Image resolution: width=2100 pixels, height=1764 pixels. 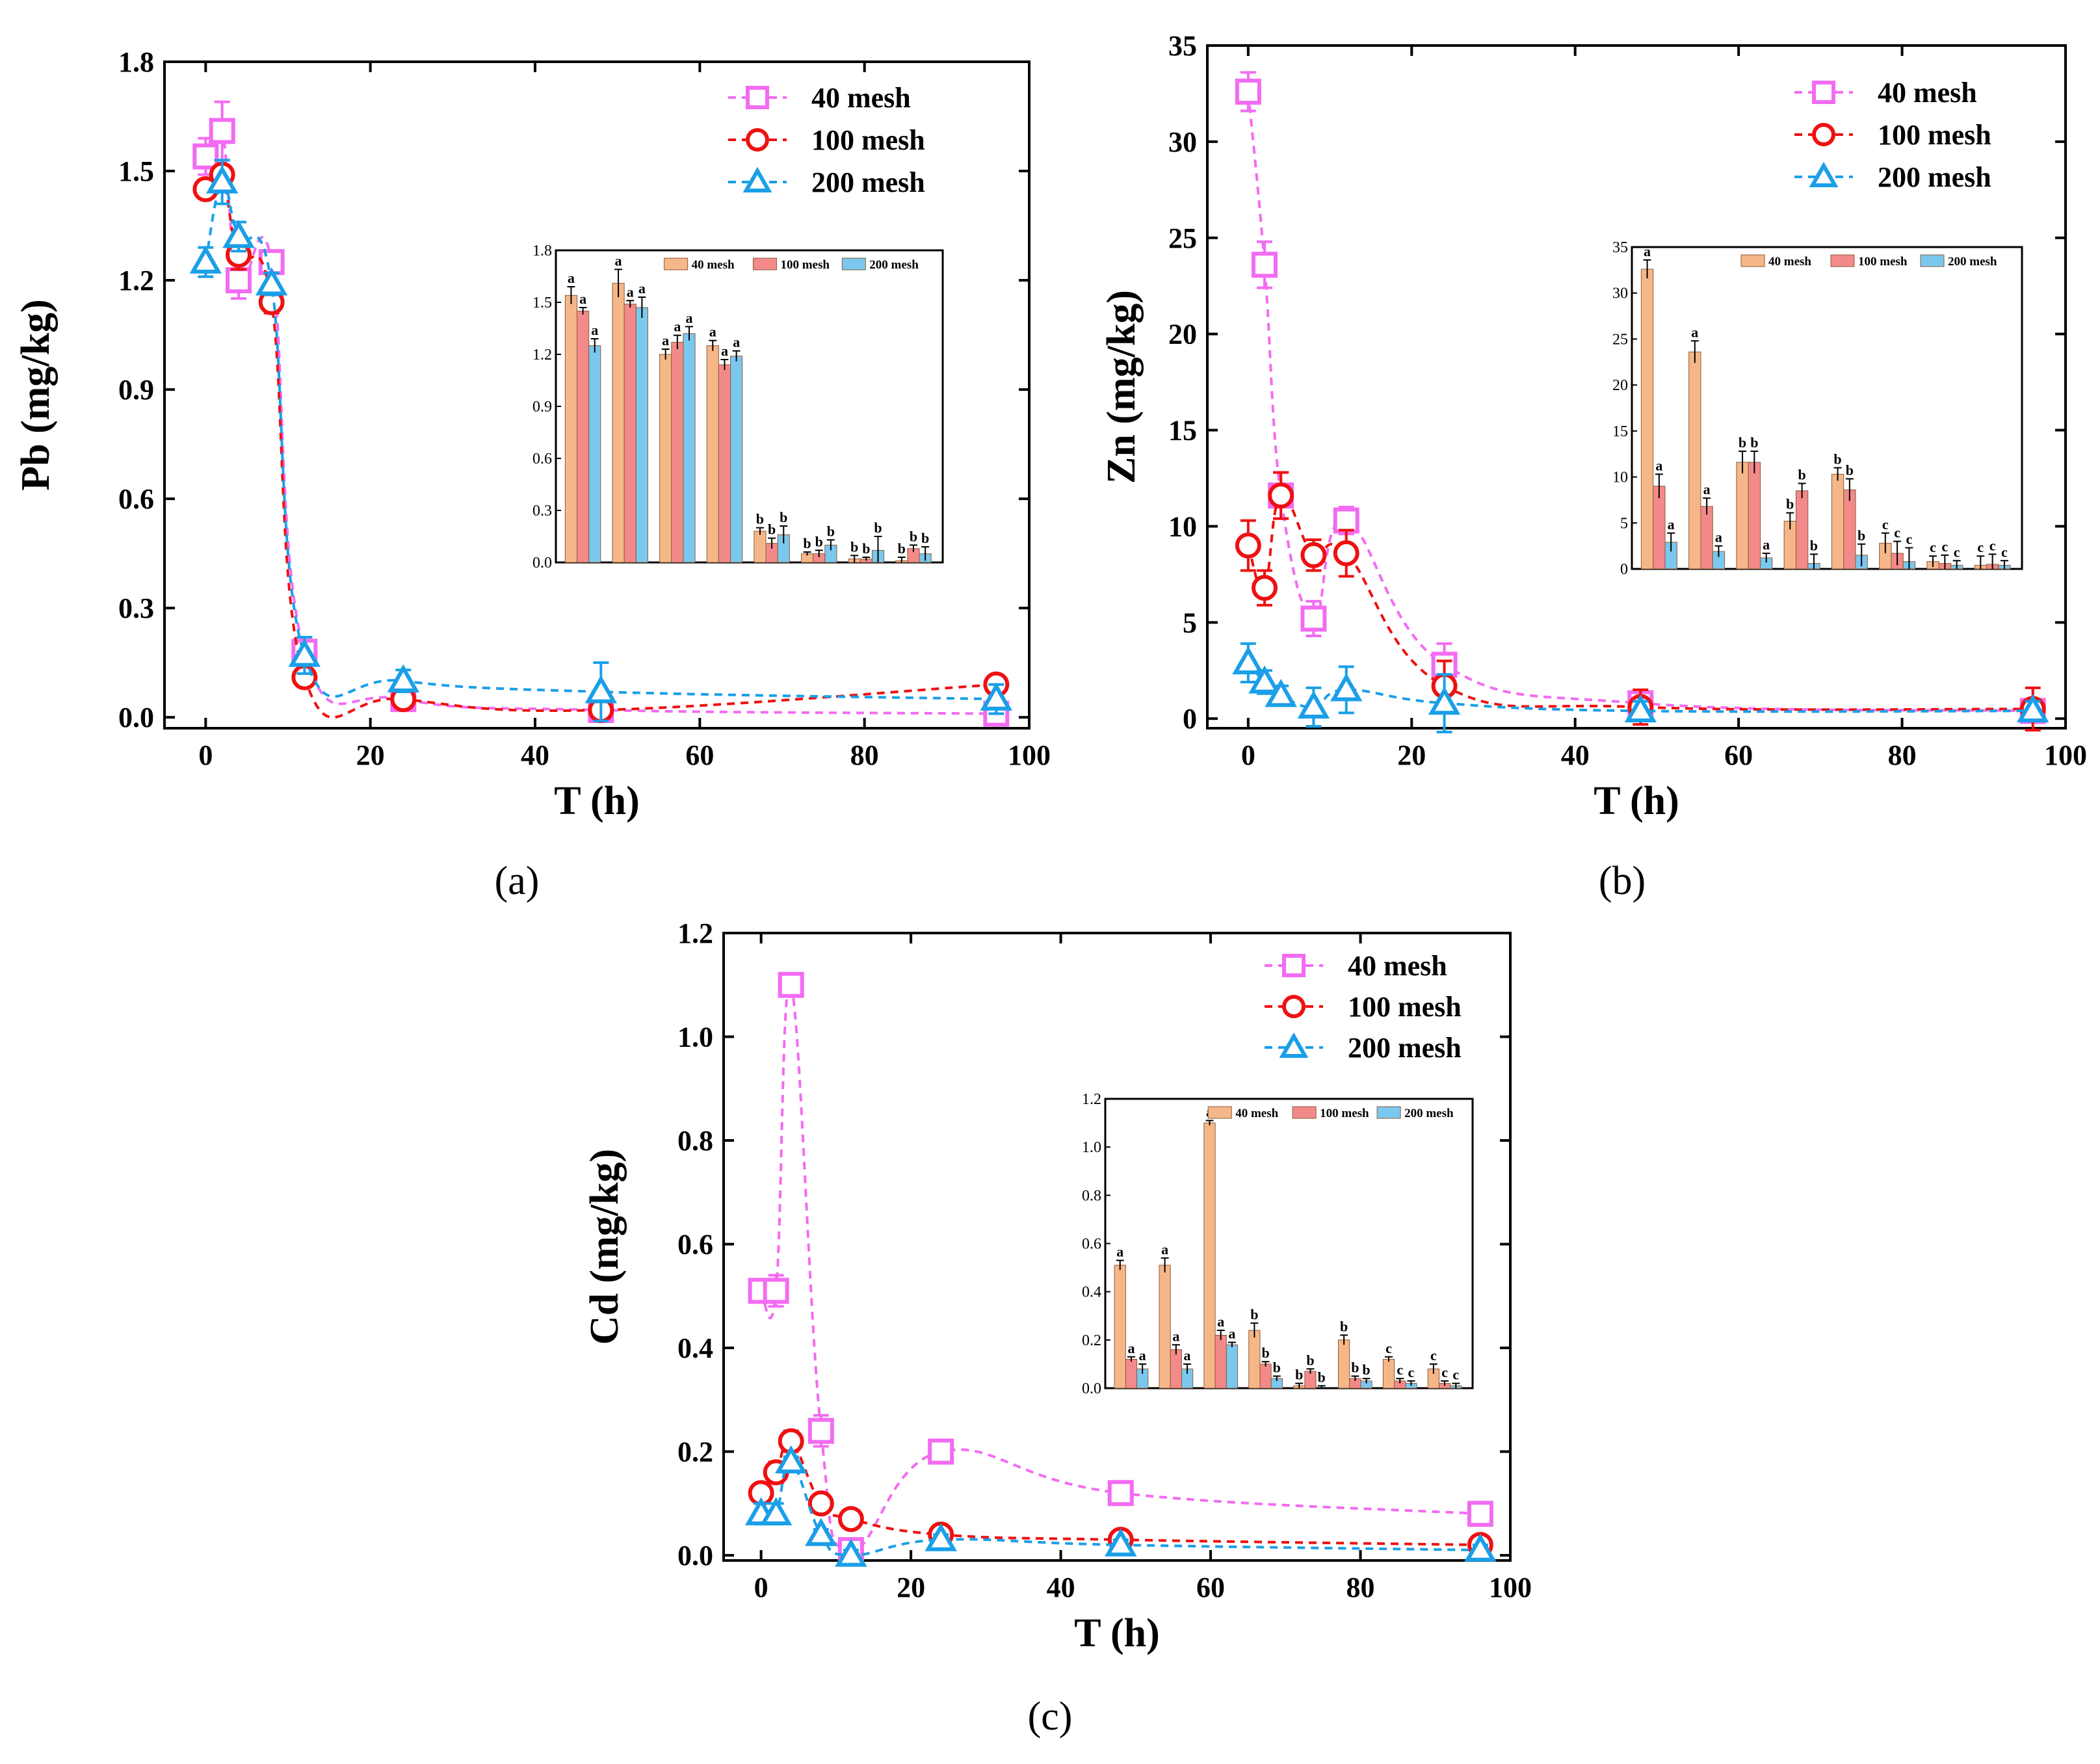 What do you see at coordinates (1823, 134) in the screenshot?
I see `legend-marker` at bounding box center [1823, 134].